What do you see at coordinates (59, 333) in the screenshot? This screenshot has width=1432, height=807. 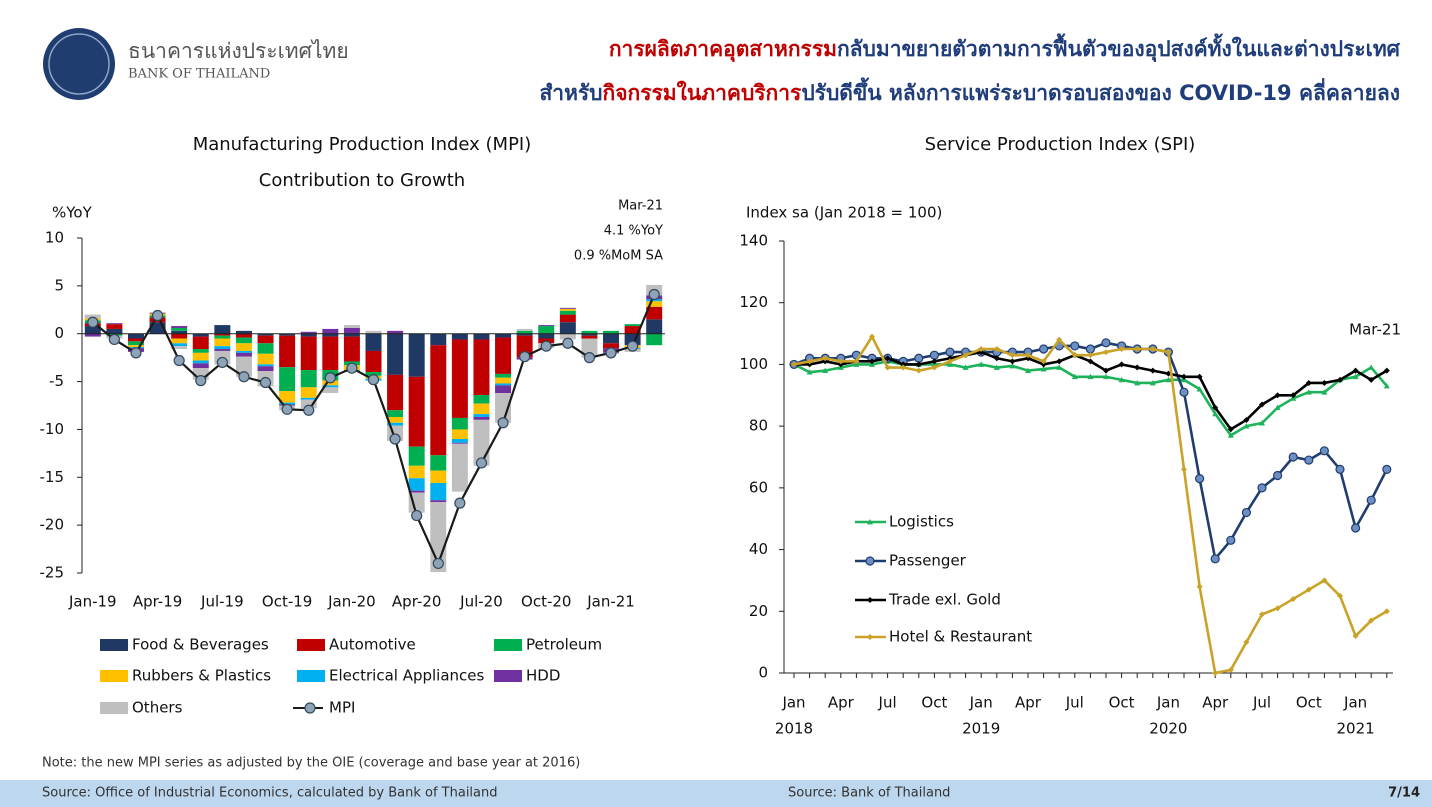 I see `y-tick-label: 0` at bounding box center [59, 333].